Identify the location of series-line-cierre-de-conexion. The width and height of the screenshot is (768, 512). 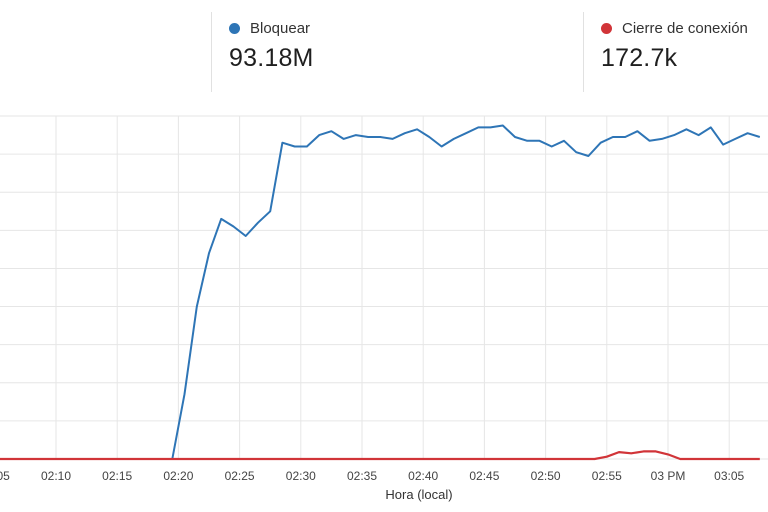
(380, 455).